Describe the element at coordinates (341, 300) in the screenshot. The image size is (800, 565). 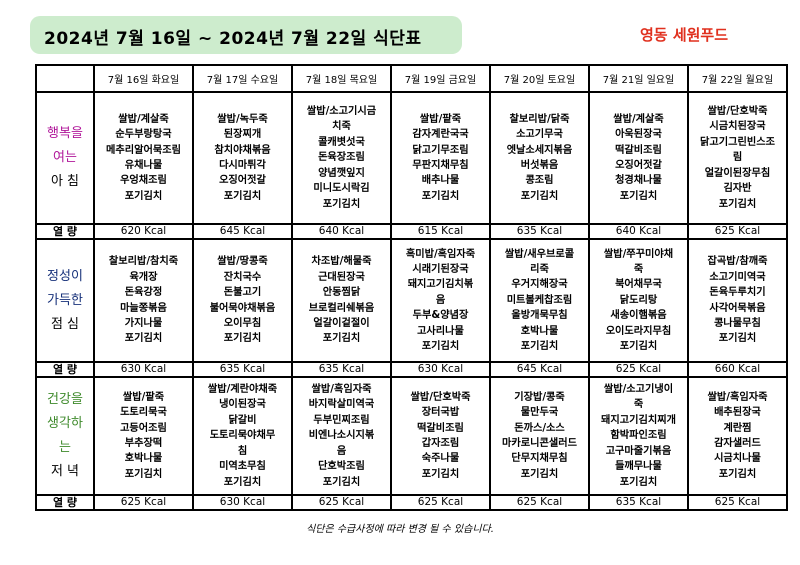
I see `menu-cell: 차조밥/해물죽 근대된장국 안동찜닭 브로컬리쉐볶음 얼갈이겉절이 포기김치` at that location.